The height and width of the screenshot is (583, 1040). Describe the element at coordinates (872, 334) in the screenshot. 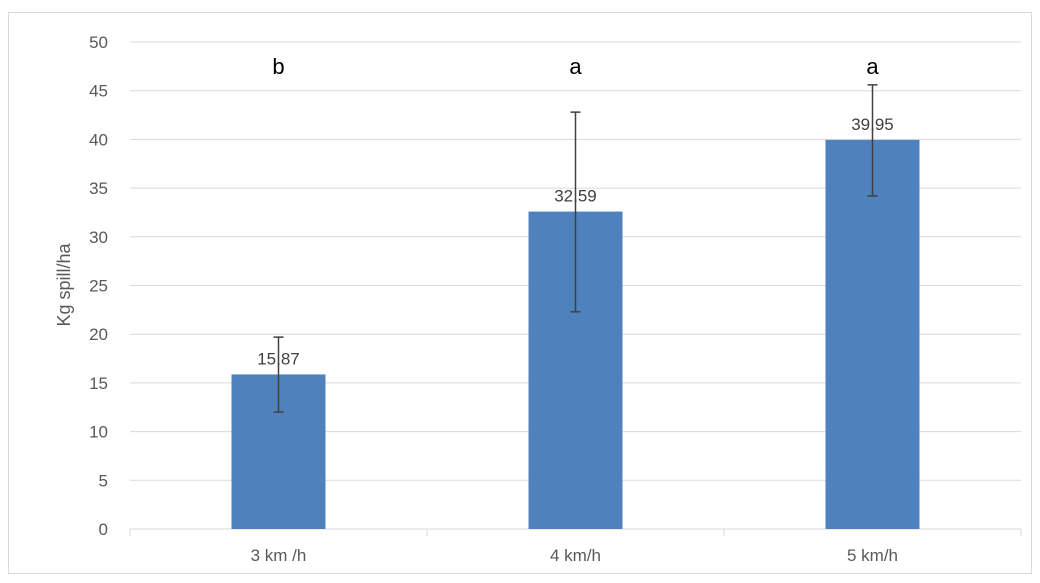

I see `bar` at that location.